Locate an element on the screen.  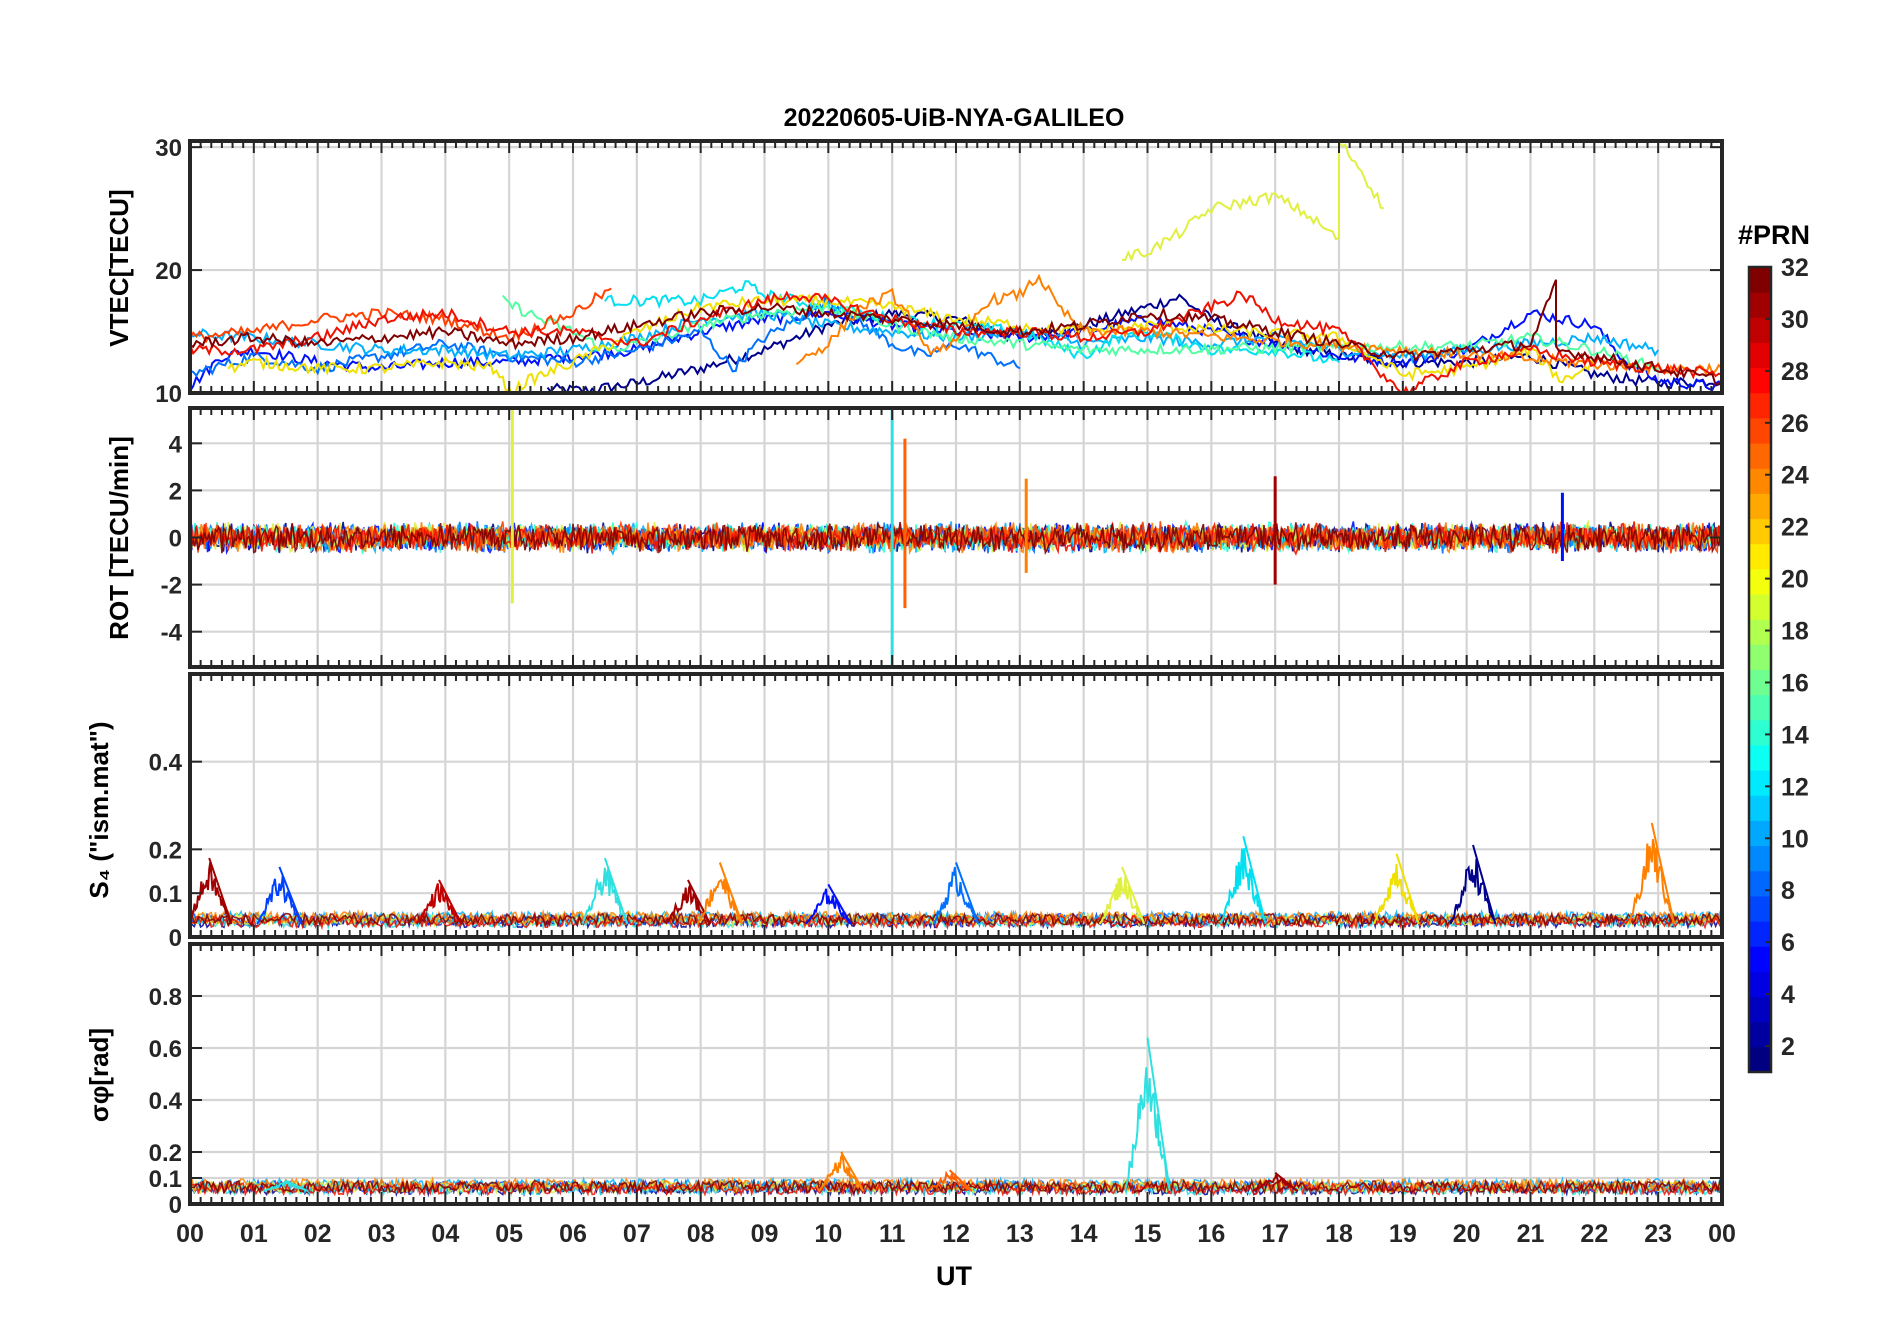
x-tick-label: 05 is located at coordinates (509, 1234).